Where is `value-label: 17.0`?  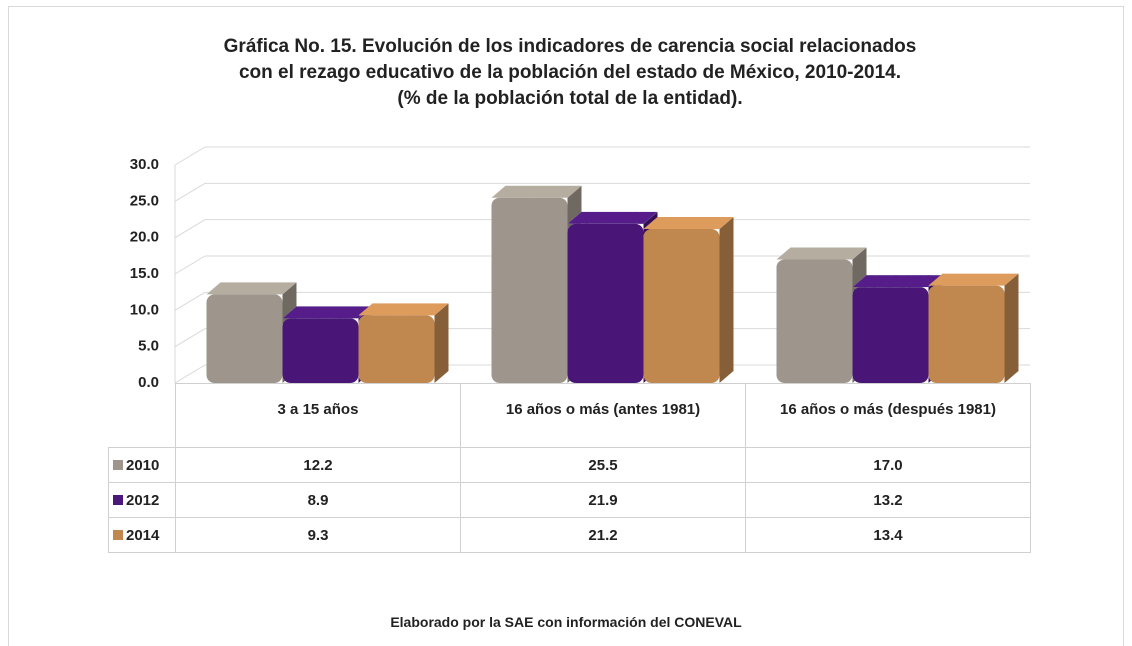
value-label: 17.0 is located at coordinates (888, 465).